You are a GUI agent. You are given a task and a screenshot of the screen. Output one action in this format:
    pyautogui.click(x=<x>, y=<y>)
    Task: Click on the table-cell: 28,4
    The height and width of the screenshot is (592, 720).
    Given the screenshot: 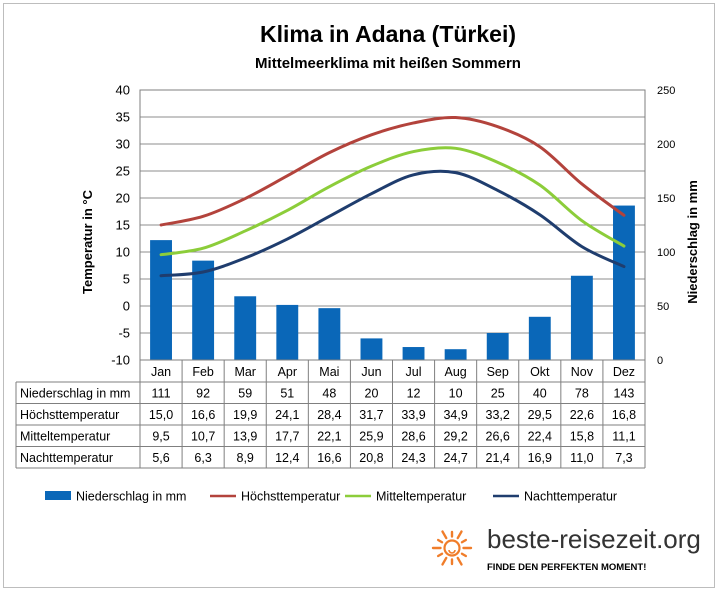 What is the action you would take?
    pyautogui.click(x=329, y=415)
    